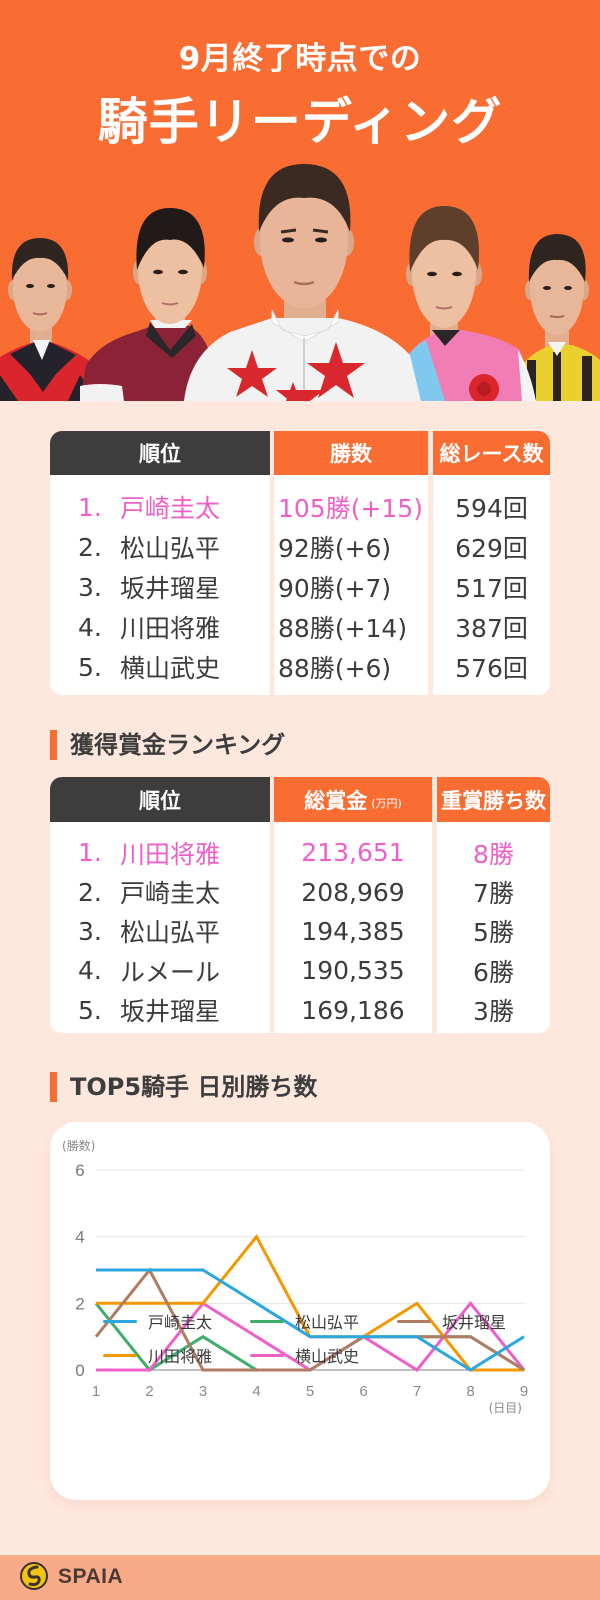 This screenshot has height=1600, width=600. I want to click on y-tick-label: 2, so click(79, 1303).